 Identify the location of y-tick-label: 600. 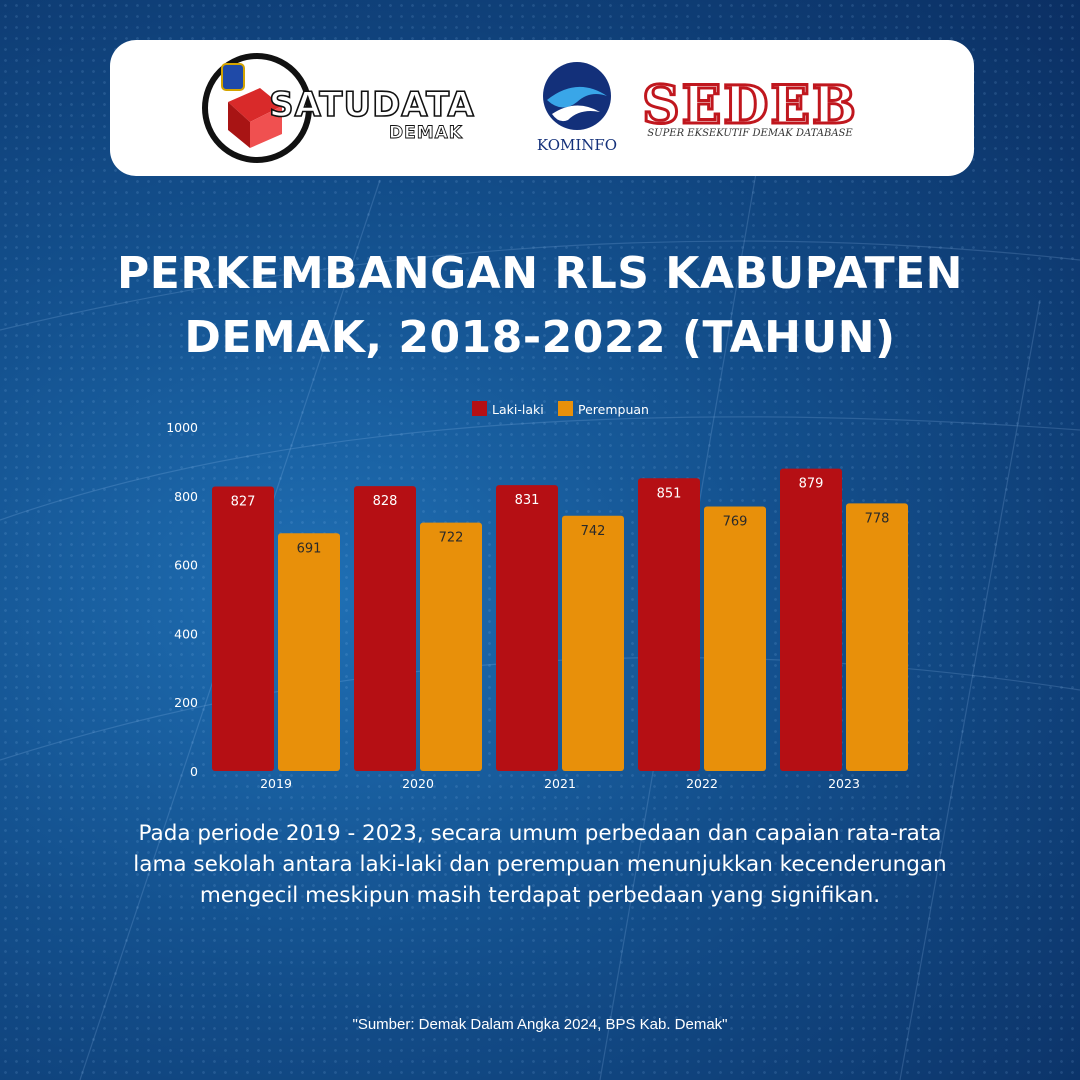
(186, 565).